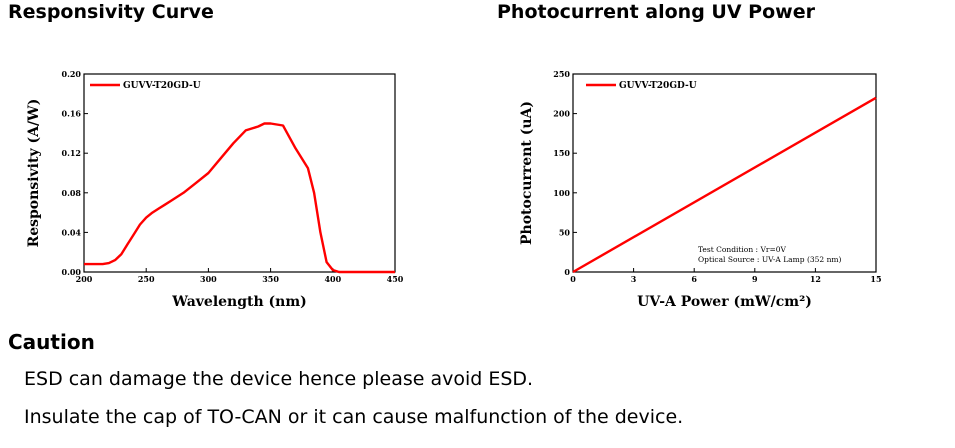 Image resolution: width=955 pixels, height=448 pixels. I want to click on responsivity-chart-title: Responsivity Curve, so click(111, 12).